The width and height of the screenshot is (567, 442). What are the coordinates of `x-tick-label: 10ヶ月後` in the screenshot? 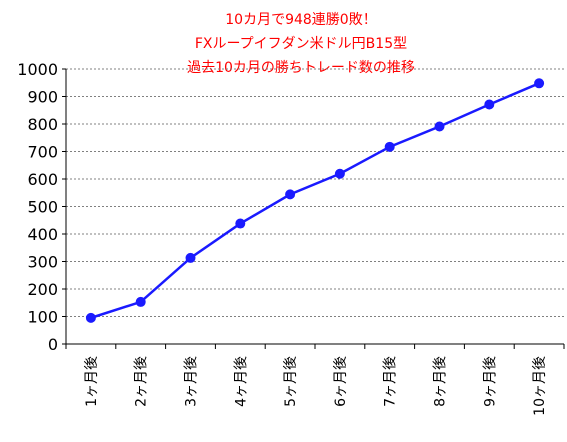 It's located at (540, 386).